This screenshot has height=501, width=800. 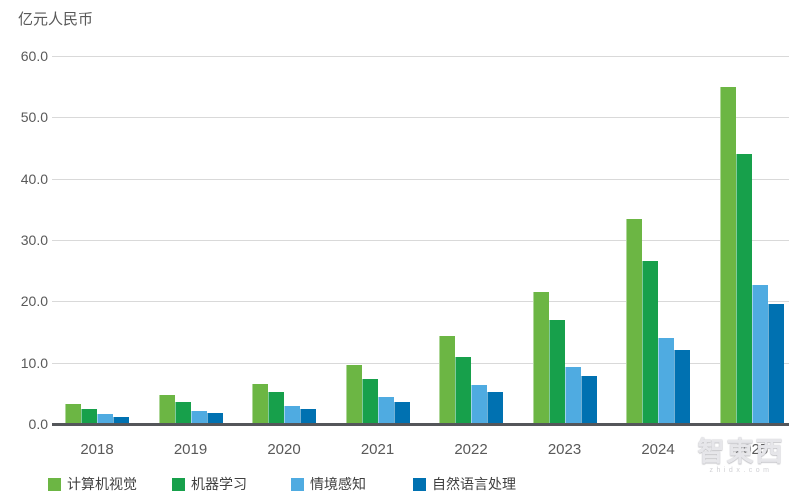 I want to click on bar-group-2021, so click(x=377, y=240).